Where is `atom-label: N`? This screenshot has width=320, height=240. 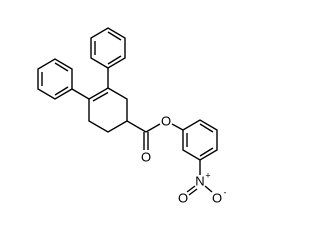 atom-label: N is located at coordinates (199, 180).